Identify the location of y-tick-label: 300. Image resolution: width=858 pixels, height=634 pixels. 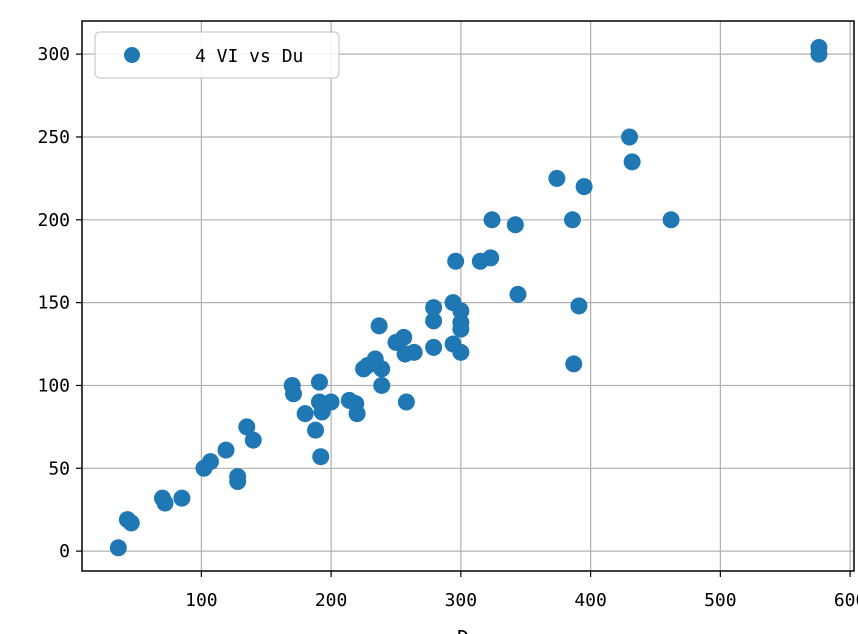
(53, 54).